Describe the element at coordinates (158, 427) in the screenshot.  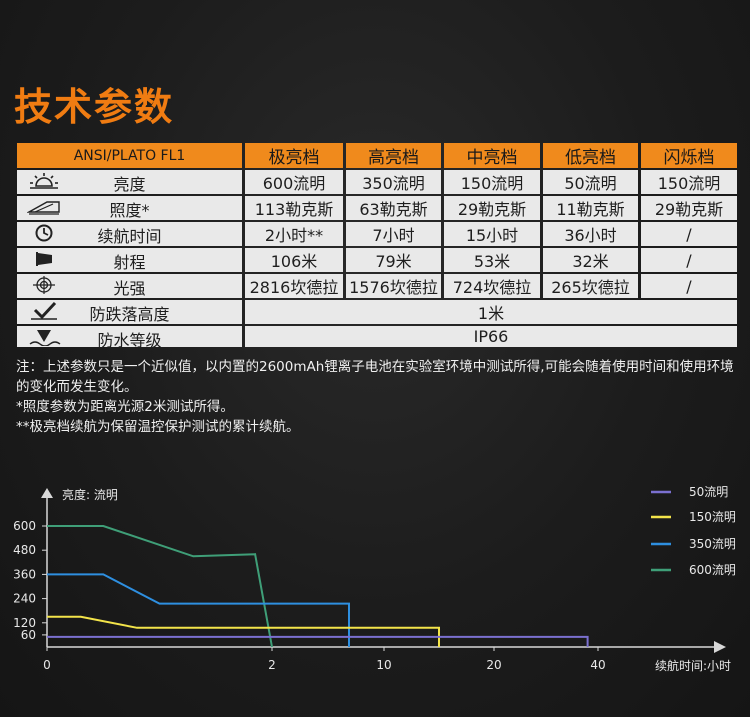
I see `note-text: **极亮档续航为保留温控保护测试的累计续航。` at that location.